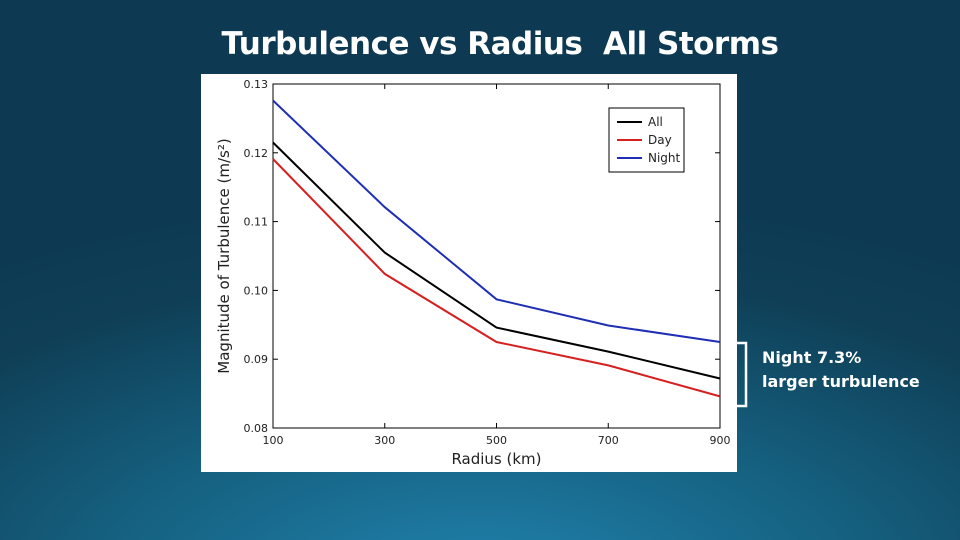 This screenshot has height=540, width=960. What do you see at coordinates (857, 370) in the screenshot?
I see `annotation-text: Night 7.3% larger turbulence` at bounding box center [857, 370].